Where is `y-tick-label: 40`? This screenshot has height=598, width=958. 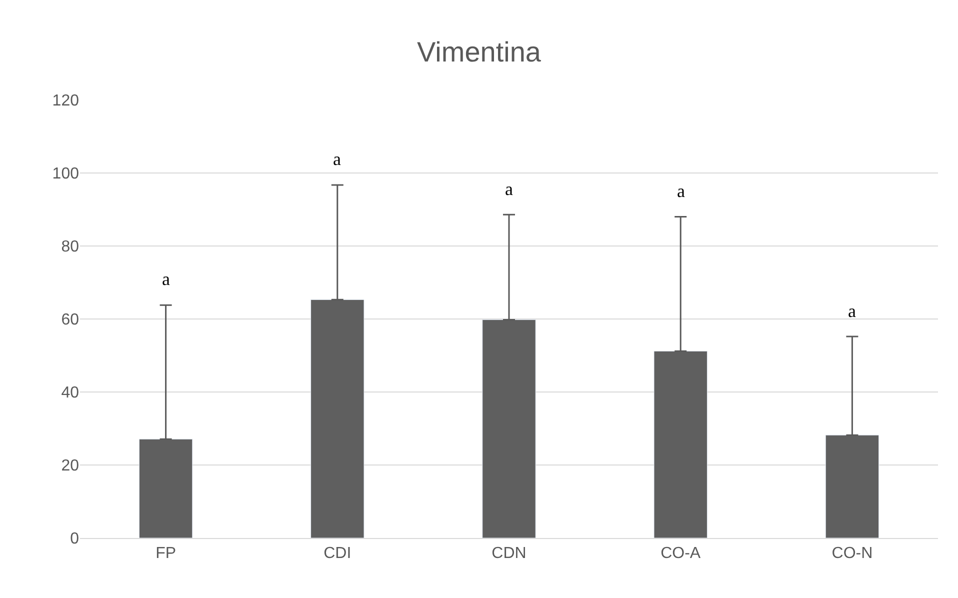 y-tick-label: 40 is located at coordinates (70, 393).